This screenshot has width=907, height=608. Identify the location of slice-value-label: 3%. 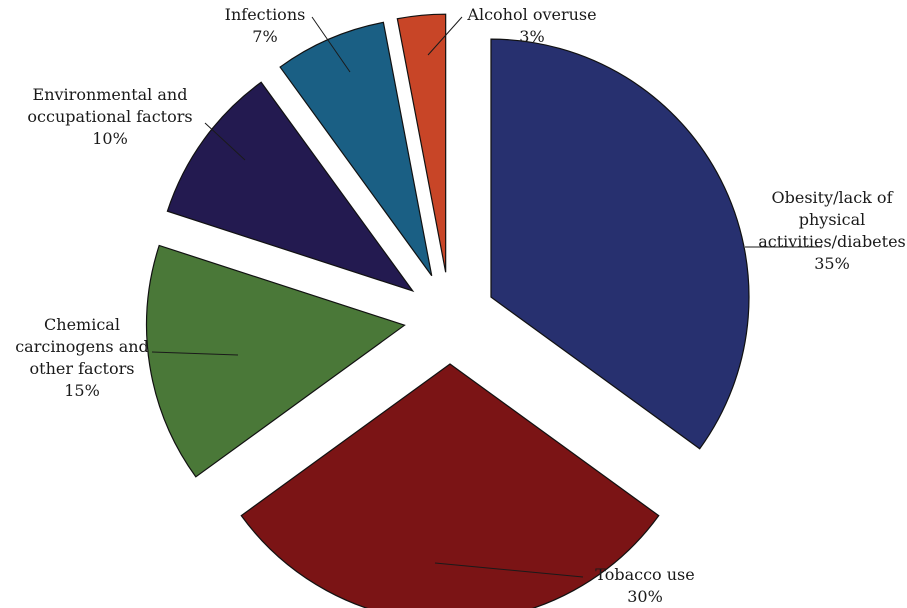
(531, 36).